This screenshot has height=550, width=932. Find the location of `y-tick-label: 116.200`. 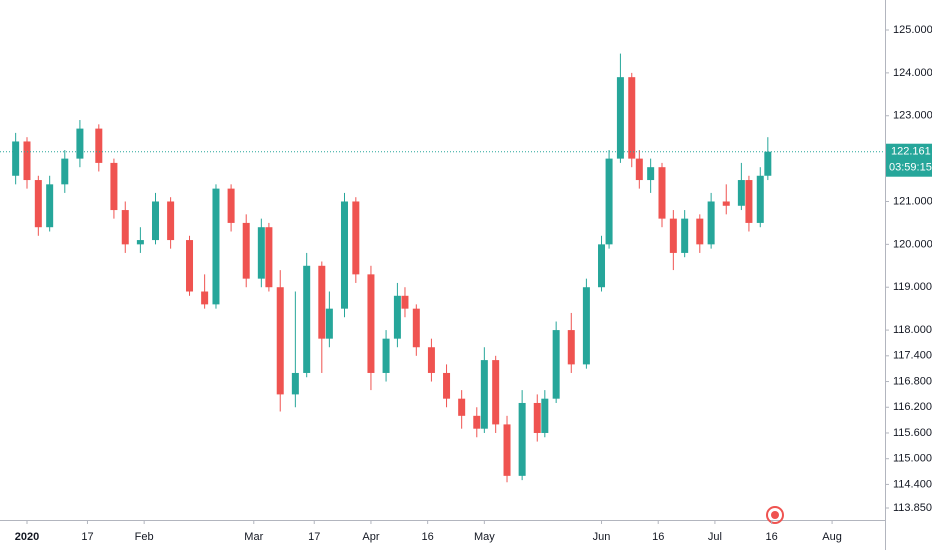

y-tick-label: 116.200 is located at coordinates (912, 407).